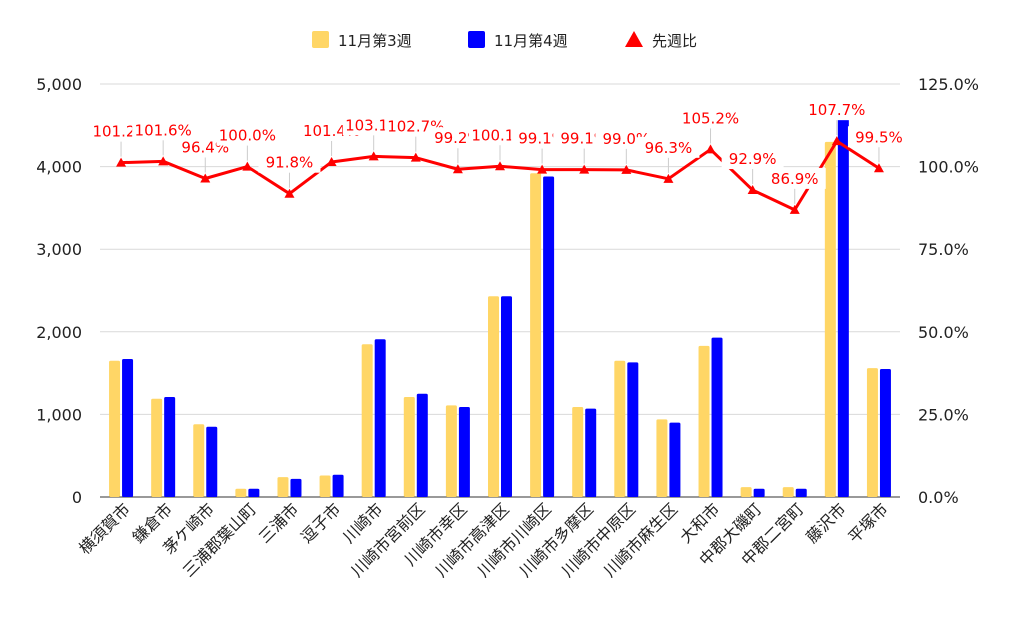  I want to click on ratio-data-label: 99.5%, so click(879, 137).